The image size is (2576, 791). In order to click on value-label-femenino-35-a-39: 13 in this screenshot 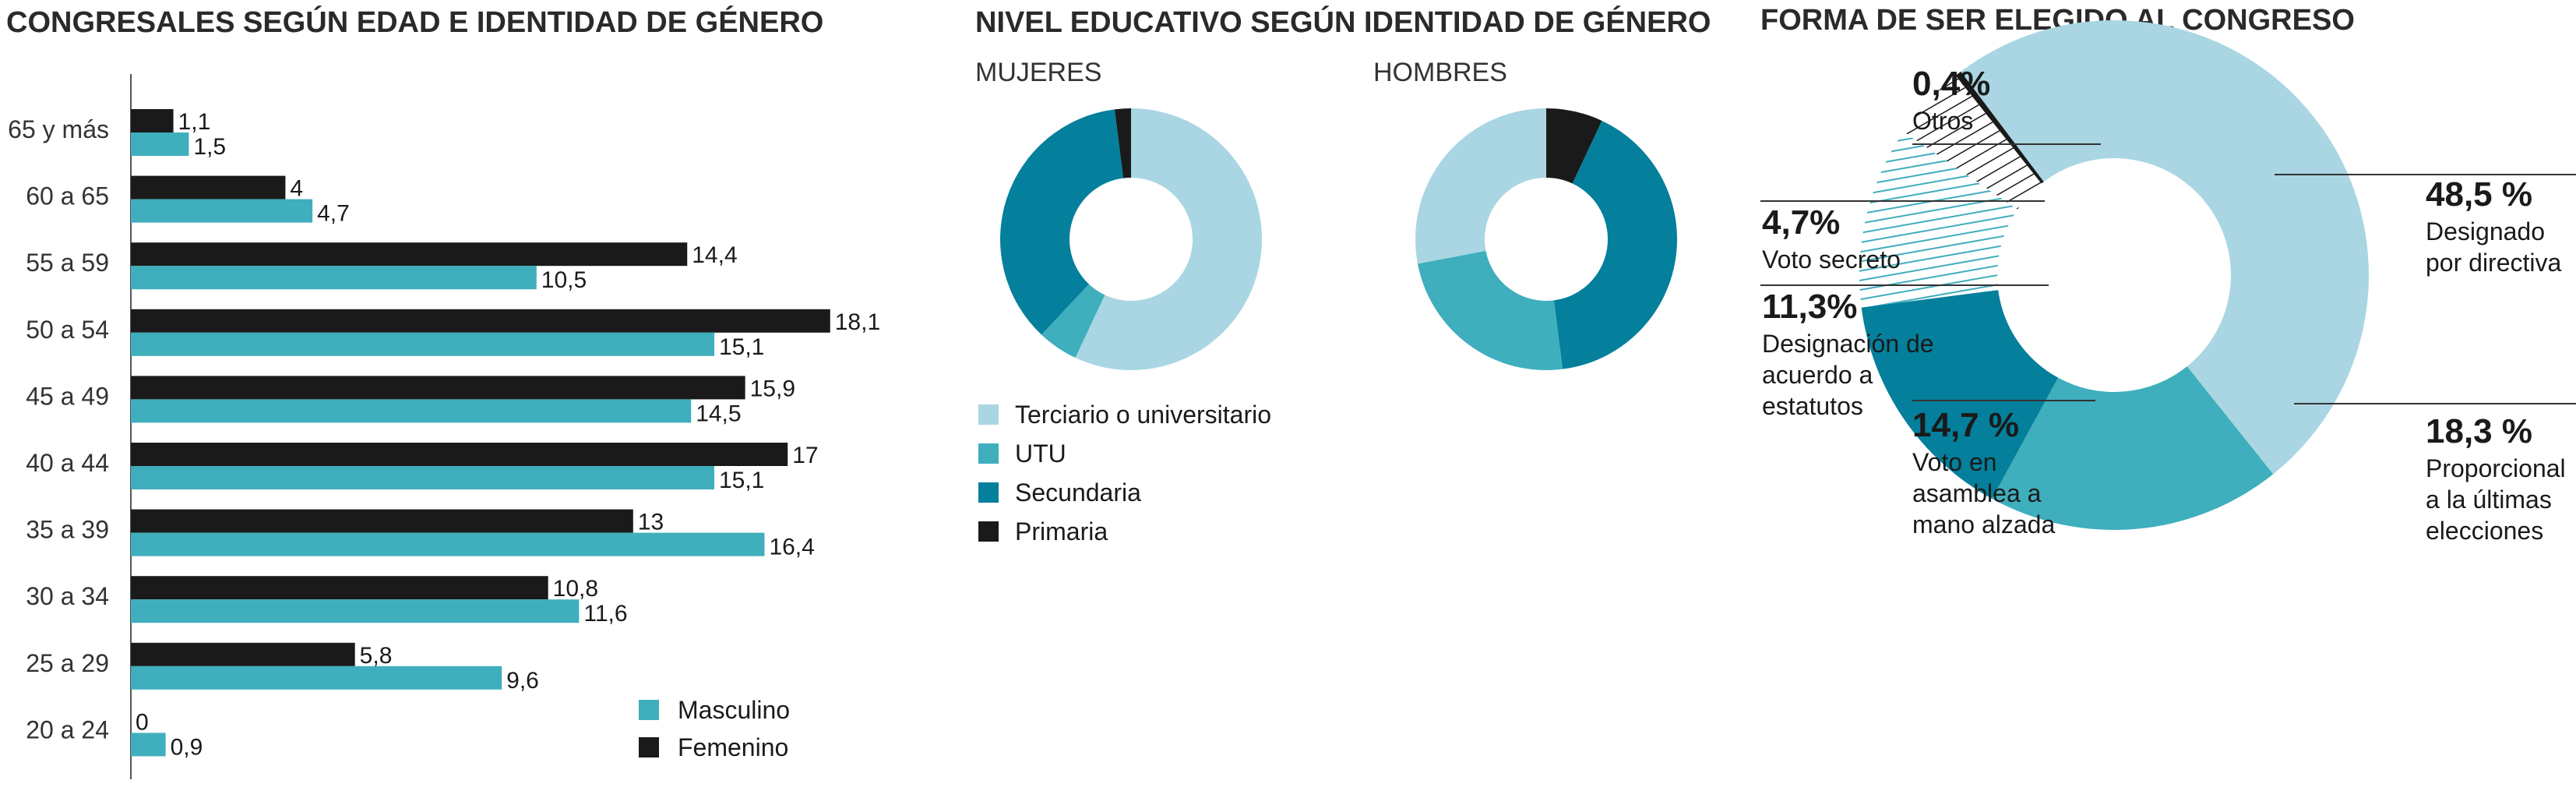, I will do `click(651, 522)`.